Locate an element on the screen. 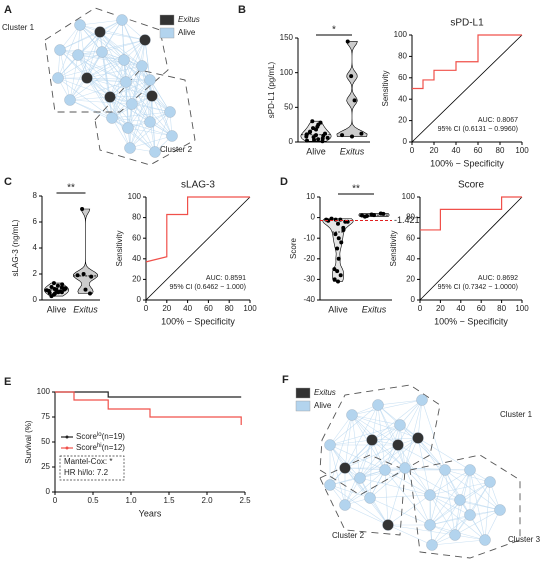 The width and height of the screenshot is (550, 562). legend-rest: (n=19) is located at coordinates (114, 436).